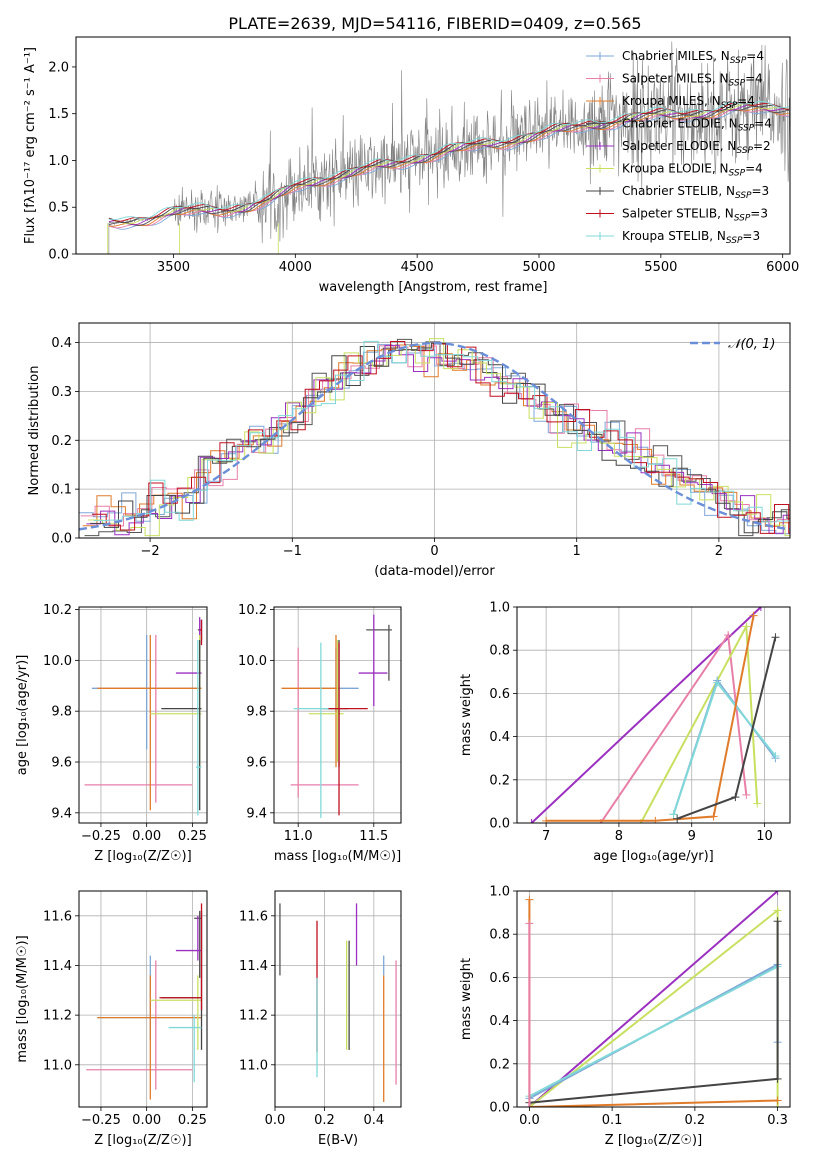 The image size is (819, 1170). I want to click on weight-line-salpeter-elodie, so click(653, 999).